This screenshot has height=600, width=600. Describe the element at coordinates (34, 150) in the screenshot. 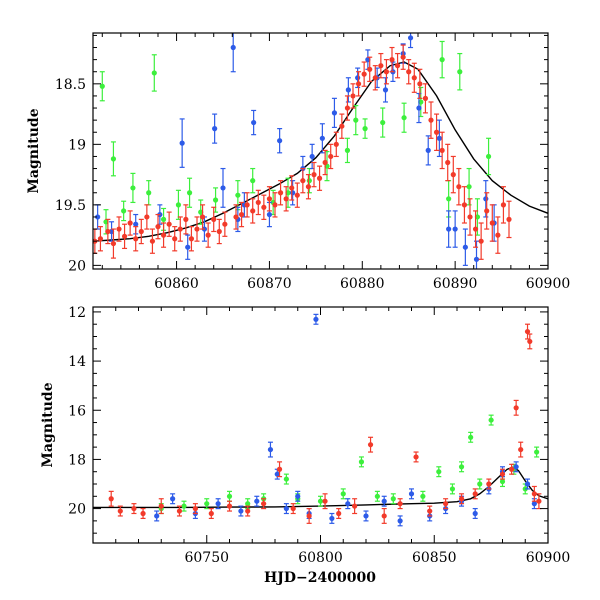

I see `y-axis-label-top: Magnitude` at that location.